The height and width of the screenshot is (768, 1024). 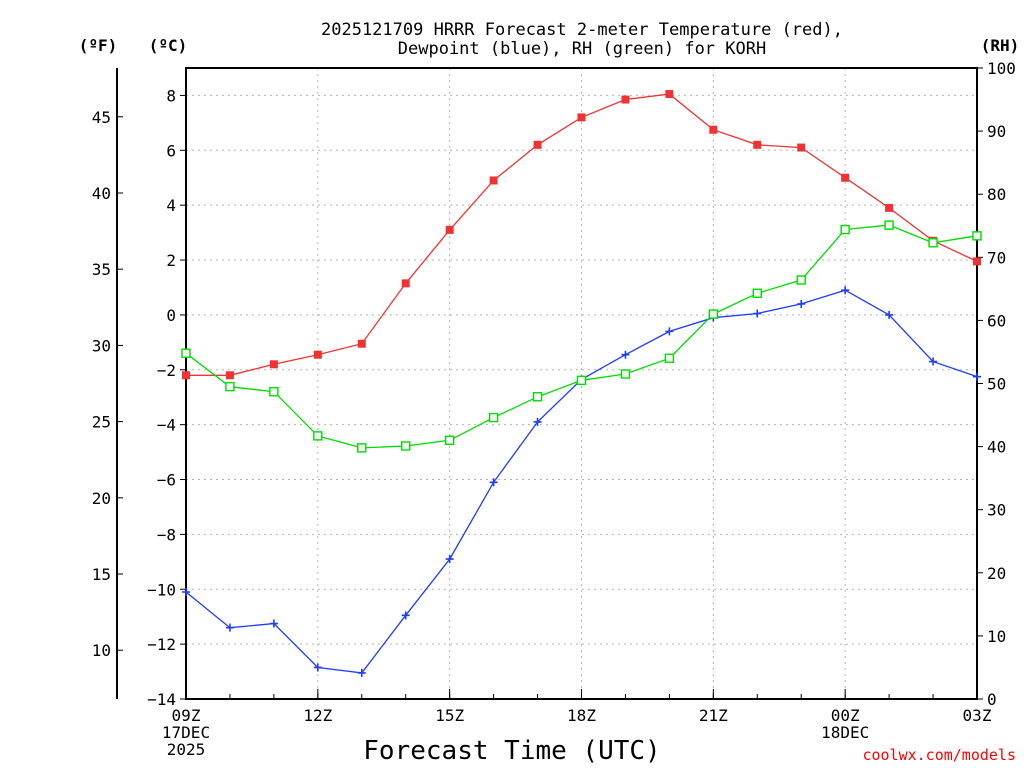 What do you see at coordinates (996, 573) in the screenshot?
I see `rh-tick-label: 20` at bounding box center [996, 573].